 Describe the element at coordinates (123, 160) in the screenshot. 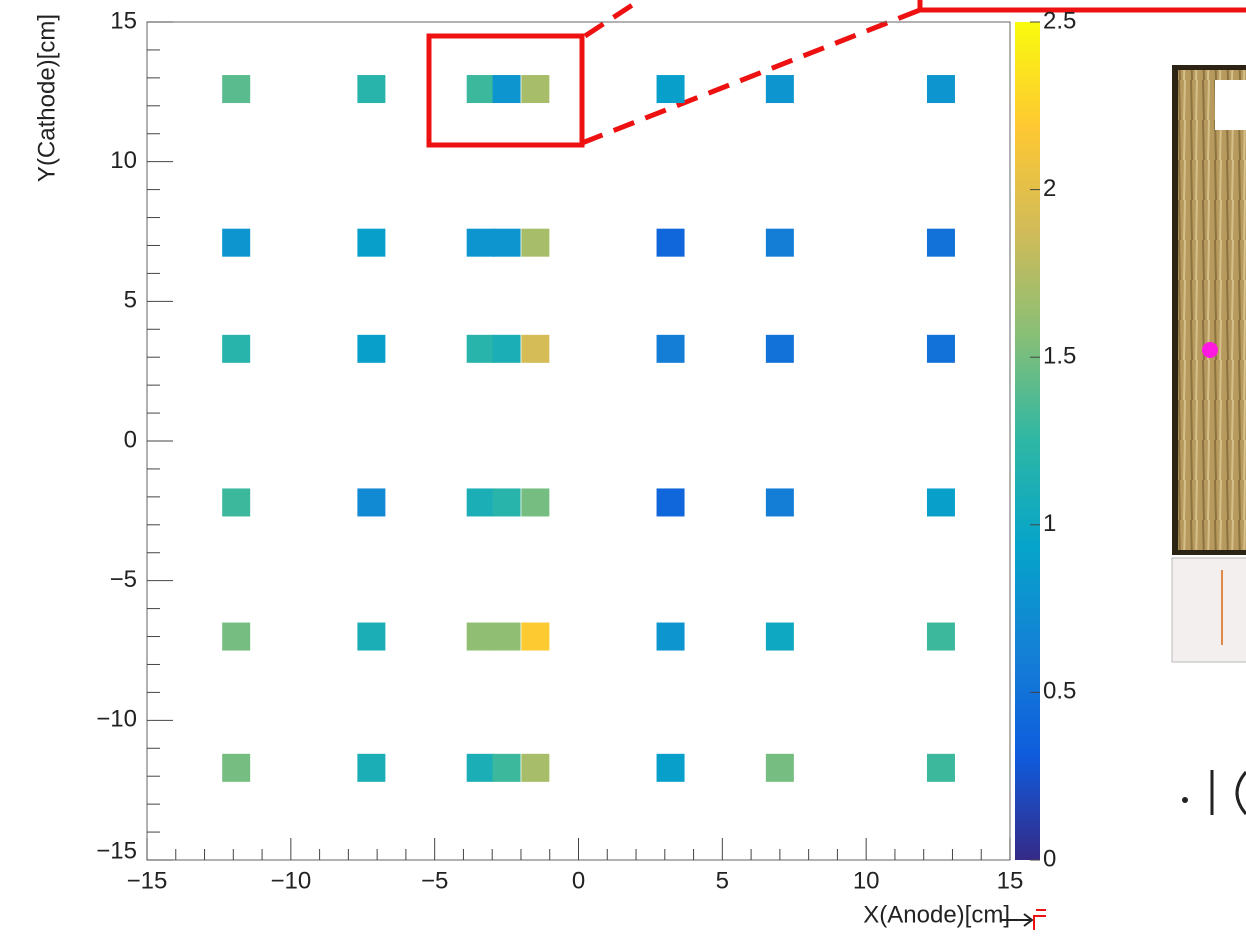

I see `y-tick-label: 10` at that location.